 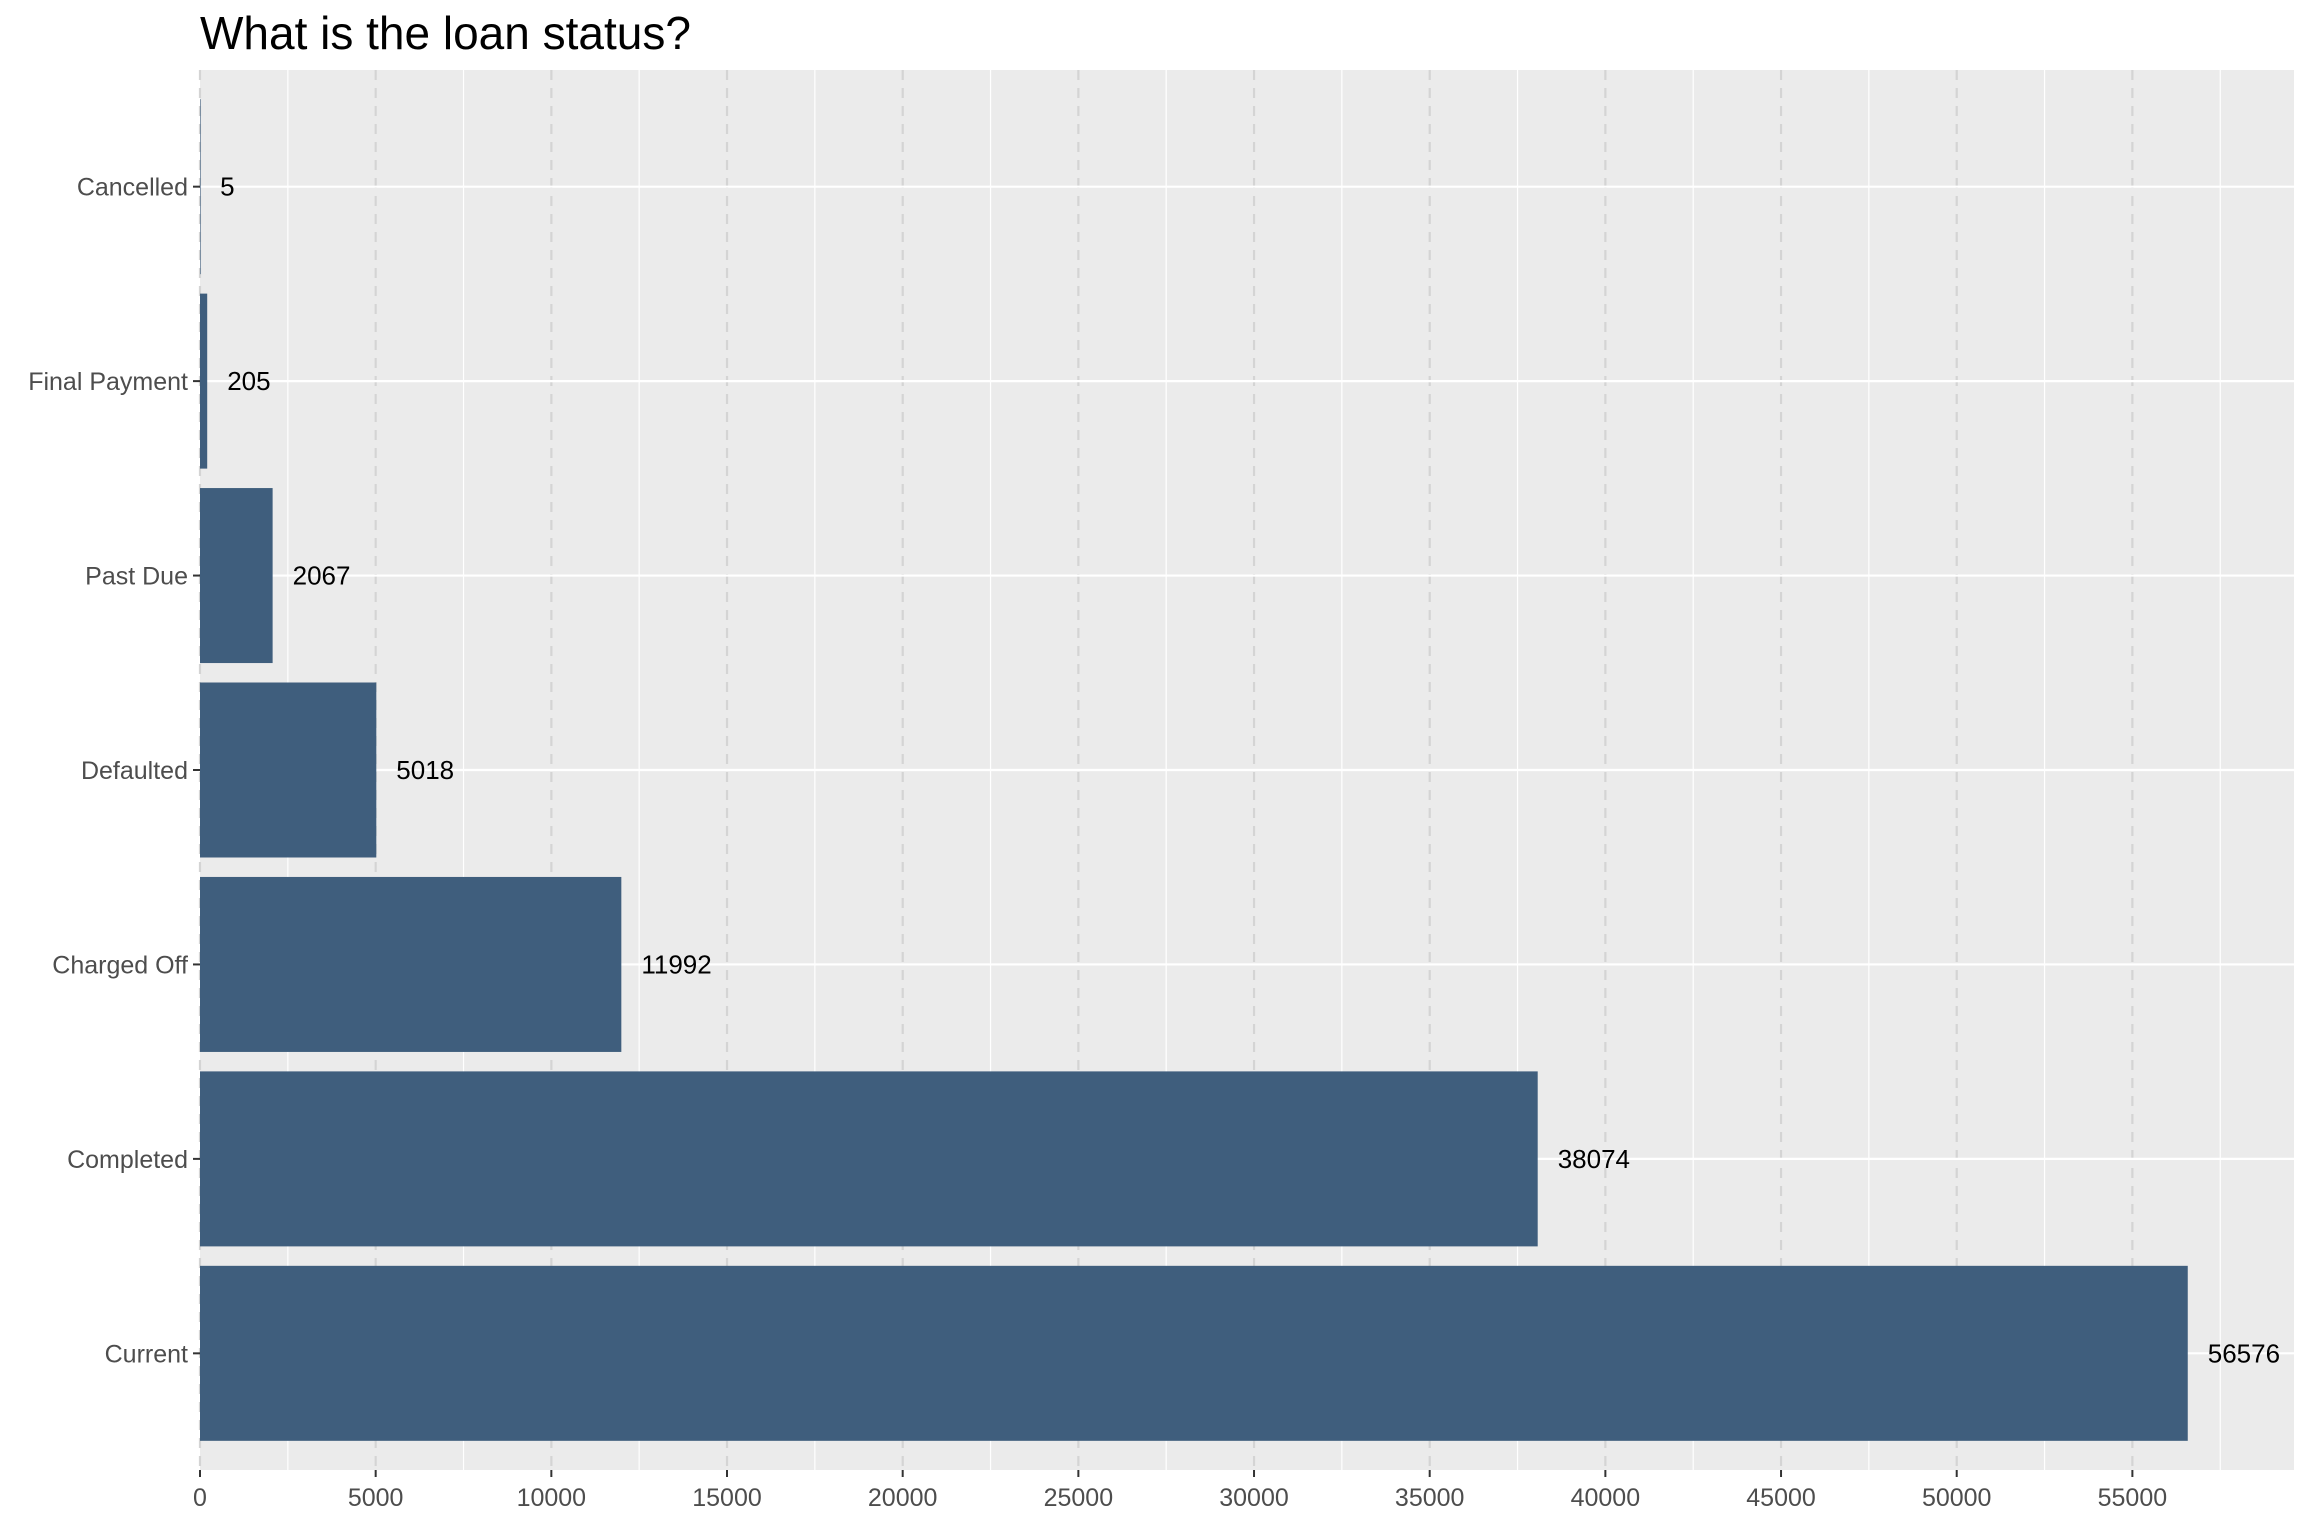 What do you see at coordinates (1254, 1498) in the screenshot?
I see `x-tick-label: 30000` at bounding box center [1254, 1498].